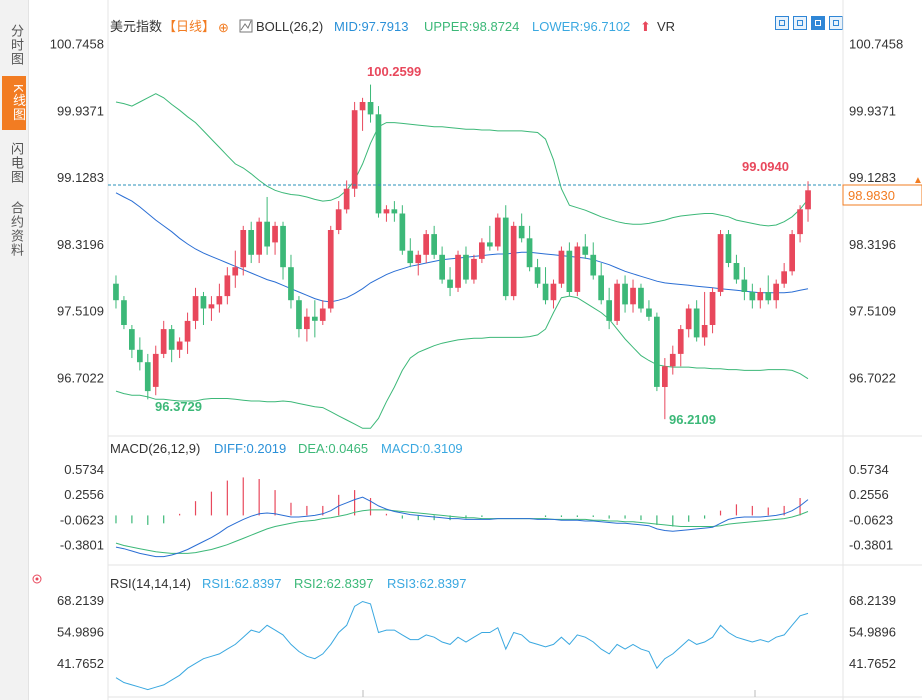 The height and width of the screenshot is (700, 922). What do you see at coordinates (462, 362) in the screenshot?
I see `boll-lower-line` at bounding box center [462, 362].